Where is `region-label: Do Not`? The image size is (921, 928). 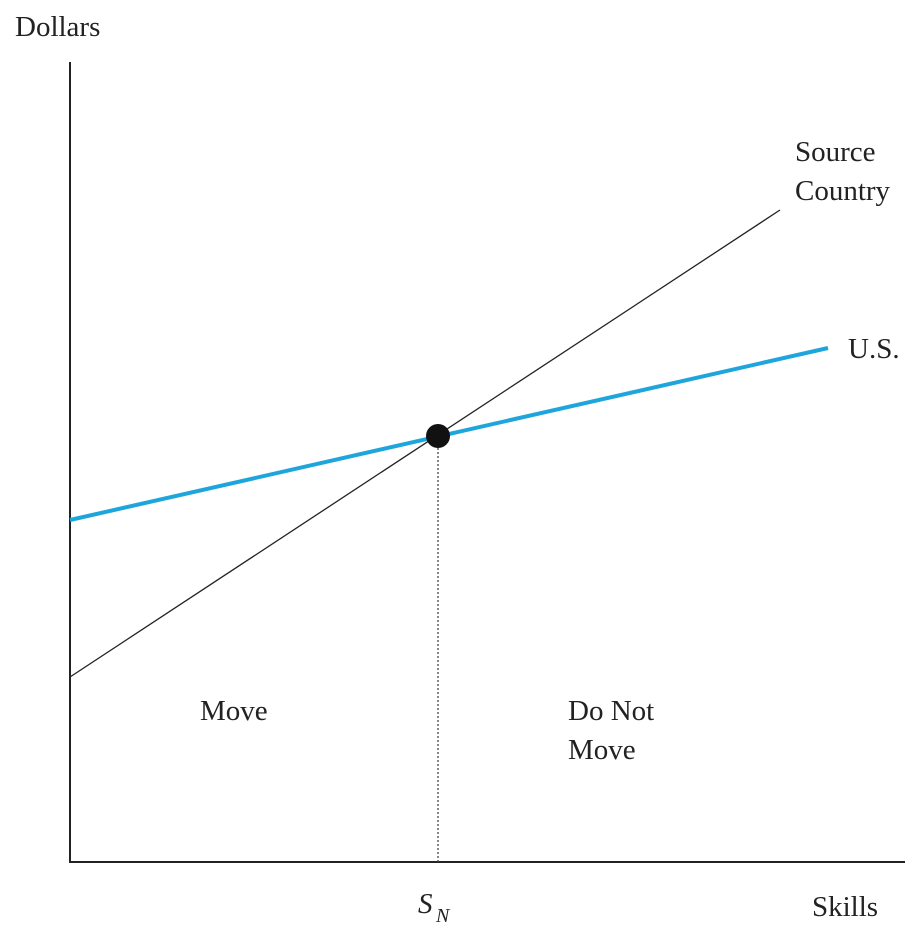 region-label: Do Not is located at coordinates (611, 711).